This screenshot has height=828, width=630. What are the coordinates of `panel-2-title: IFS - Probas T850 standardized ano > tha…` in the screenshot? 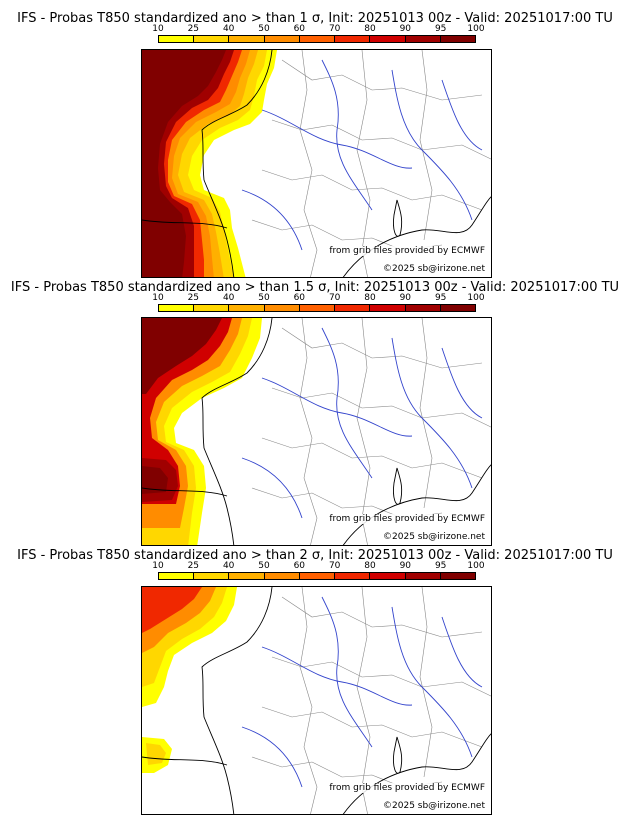 It's located at (315, 287).